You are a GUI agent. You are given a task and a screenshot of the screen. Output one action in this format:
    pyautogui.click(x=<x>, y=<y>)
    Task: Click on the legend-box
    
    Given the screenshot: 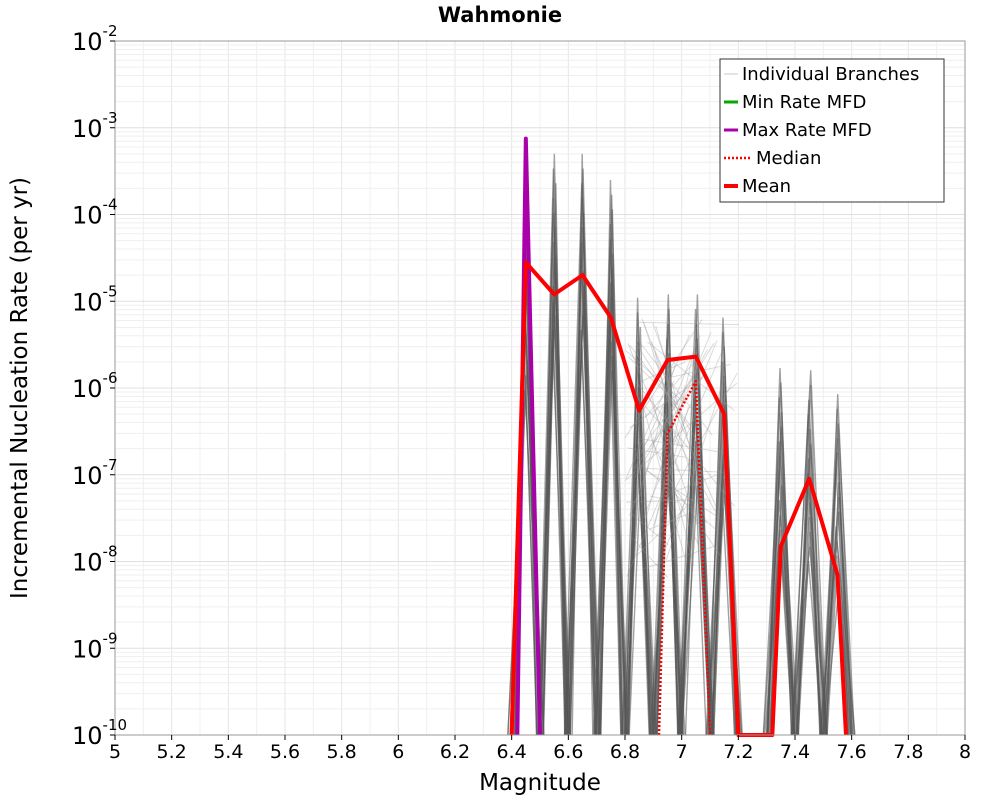 What is the action you would take?
    pyautogui.click(x=832, y=130)
    